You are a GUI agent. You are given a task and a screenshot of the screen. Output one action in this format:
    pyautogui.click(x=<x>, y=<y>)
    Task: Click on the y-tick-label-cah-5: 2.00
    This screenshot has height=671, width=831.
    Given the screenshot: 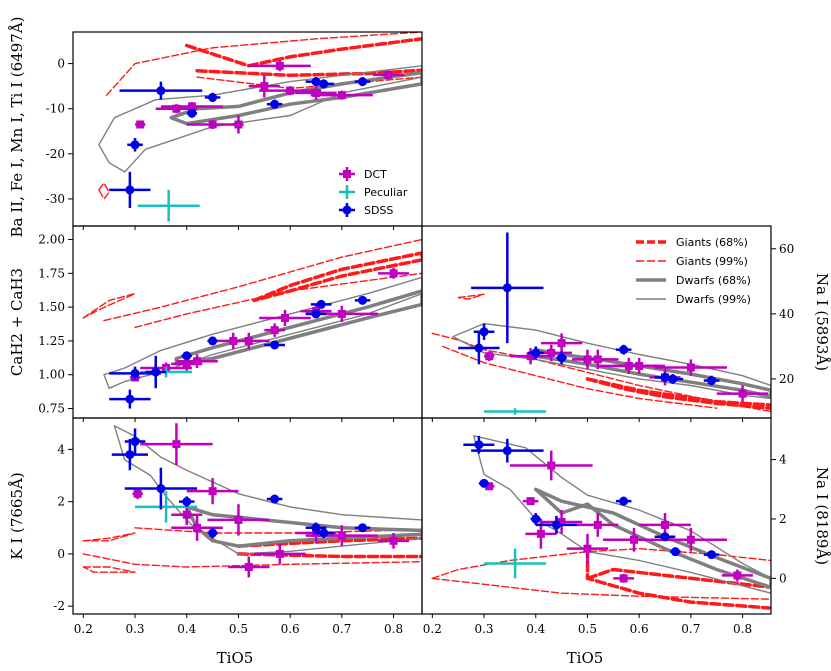 What is the action you would take?
    pyautogui.click(x=51, y=240)
    